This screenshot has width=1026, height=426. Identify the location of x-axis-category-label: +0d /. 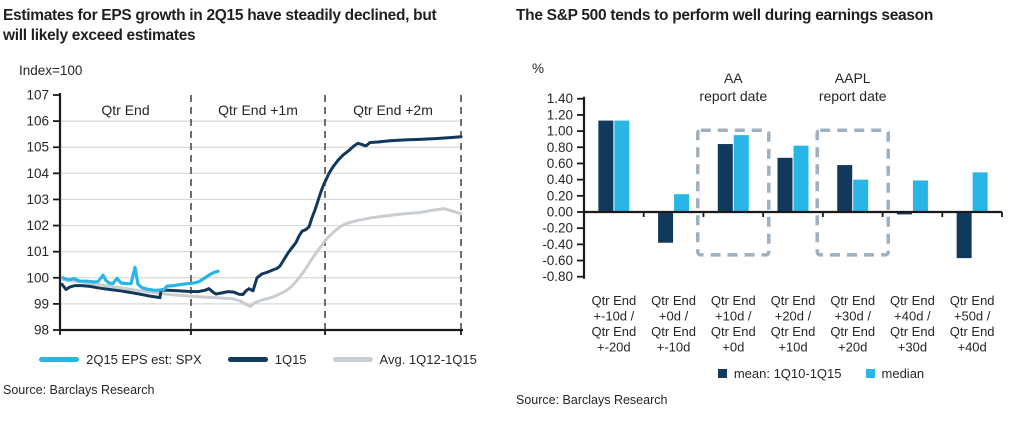
(674, 316).